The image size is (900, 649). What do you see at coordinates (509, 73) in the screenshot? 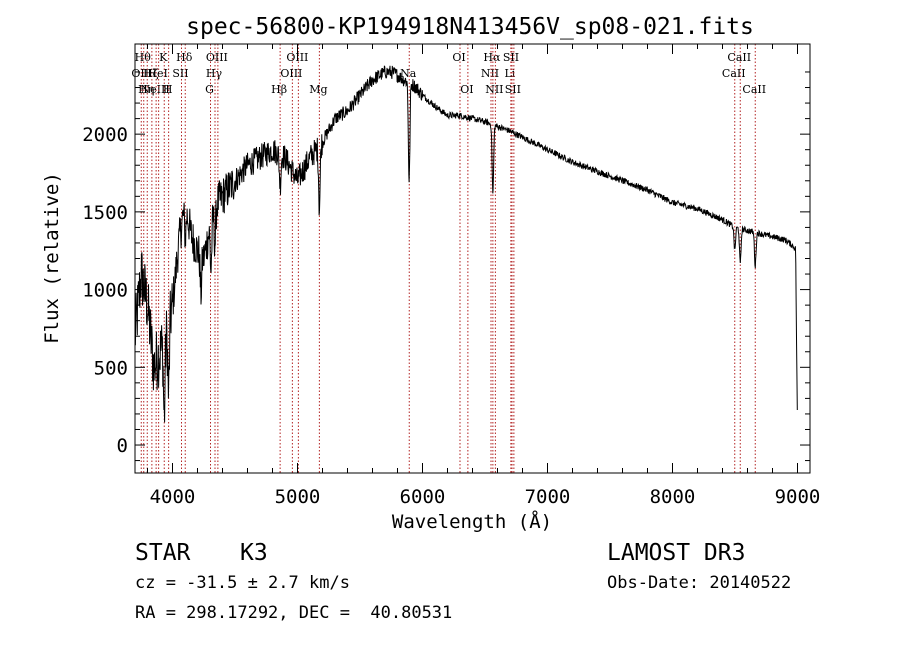
I see `line-marker-label: Li` at bounding box center [509, 73].